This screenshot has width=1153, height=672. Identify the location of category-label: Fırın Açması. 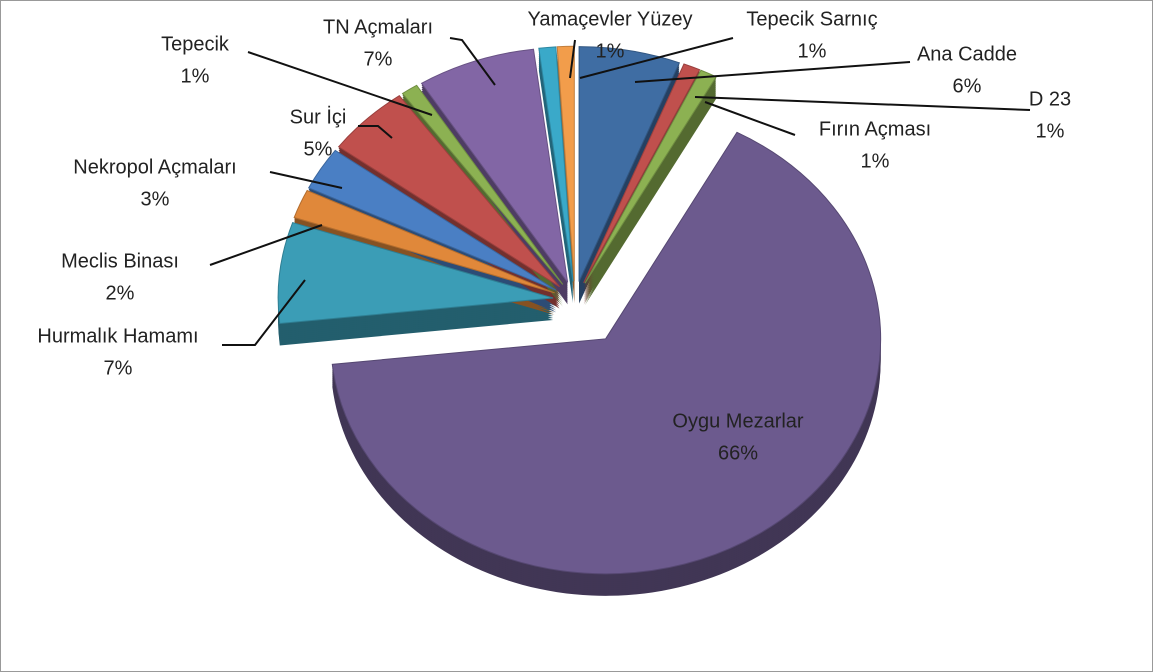
(875, 129).